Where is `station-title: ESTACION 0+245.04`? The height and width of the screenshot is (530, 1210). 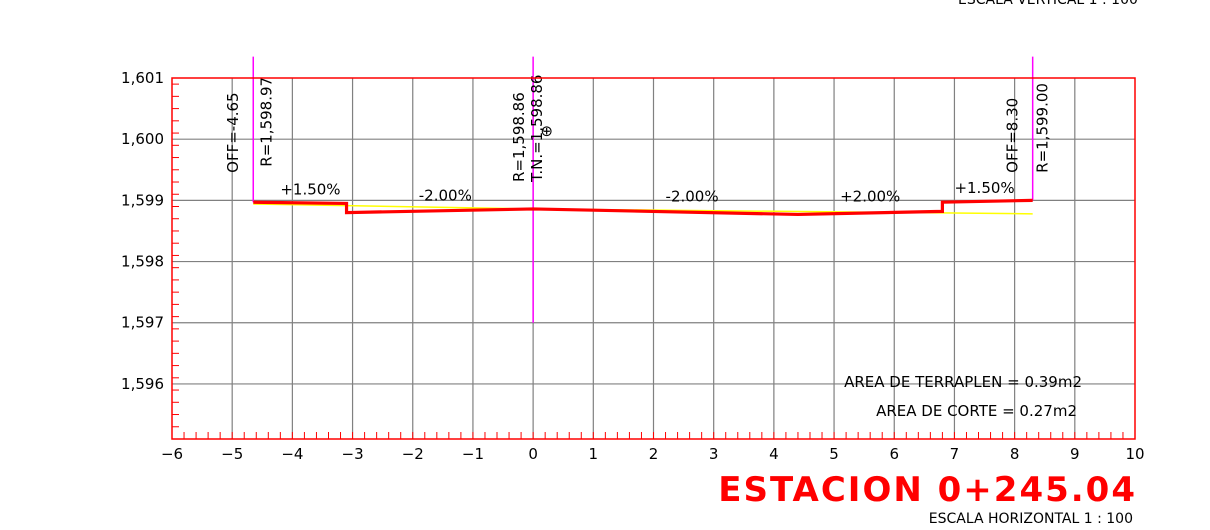
station-title: ESTACION 0+245.04 is located at coordinates (927, 490).